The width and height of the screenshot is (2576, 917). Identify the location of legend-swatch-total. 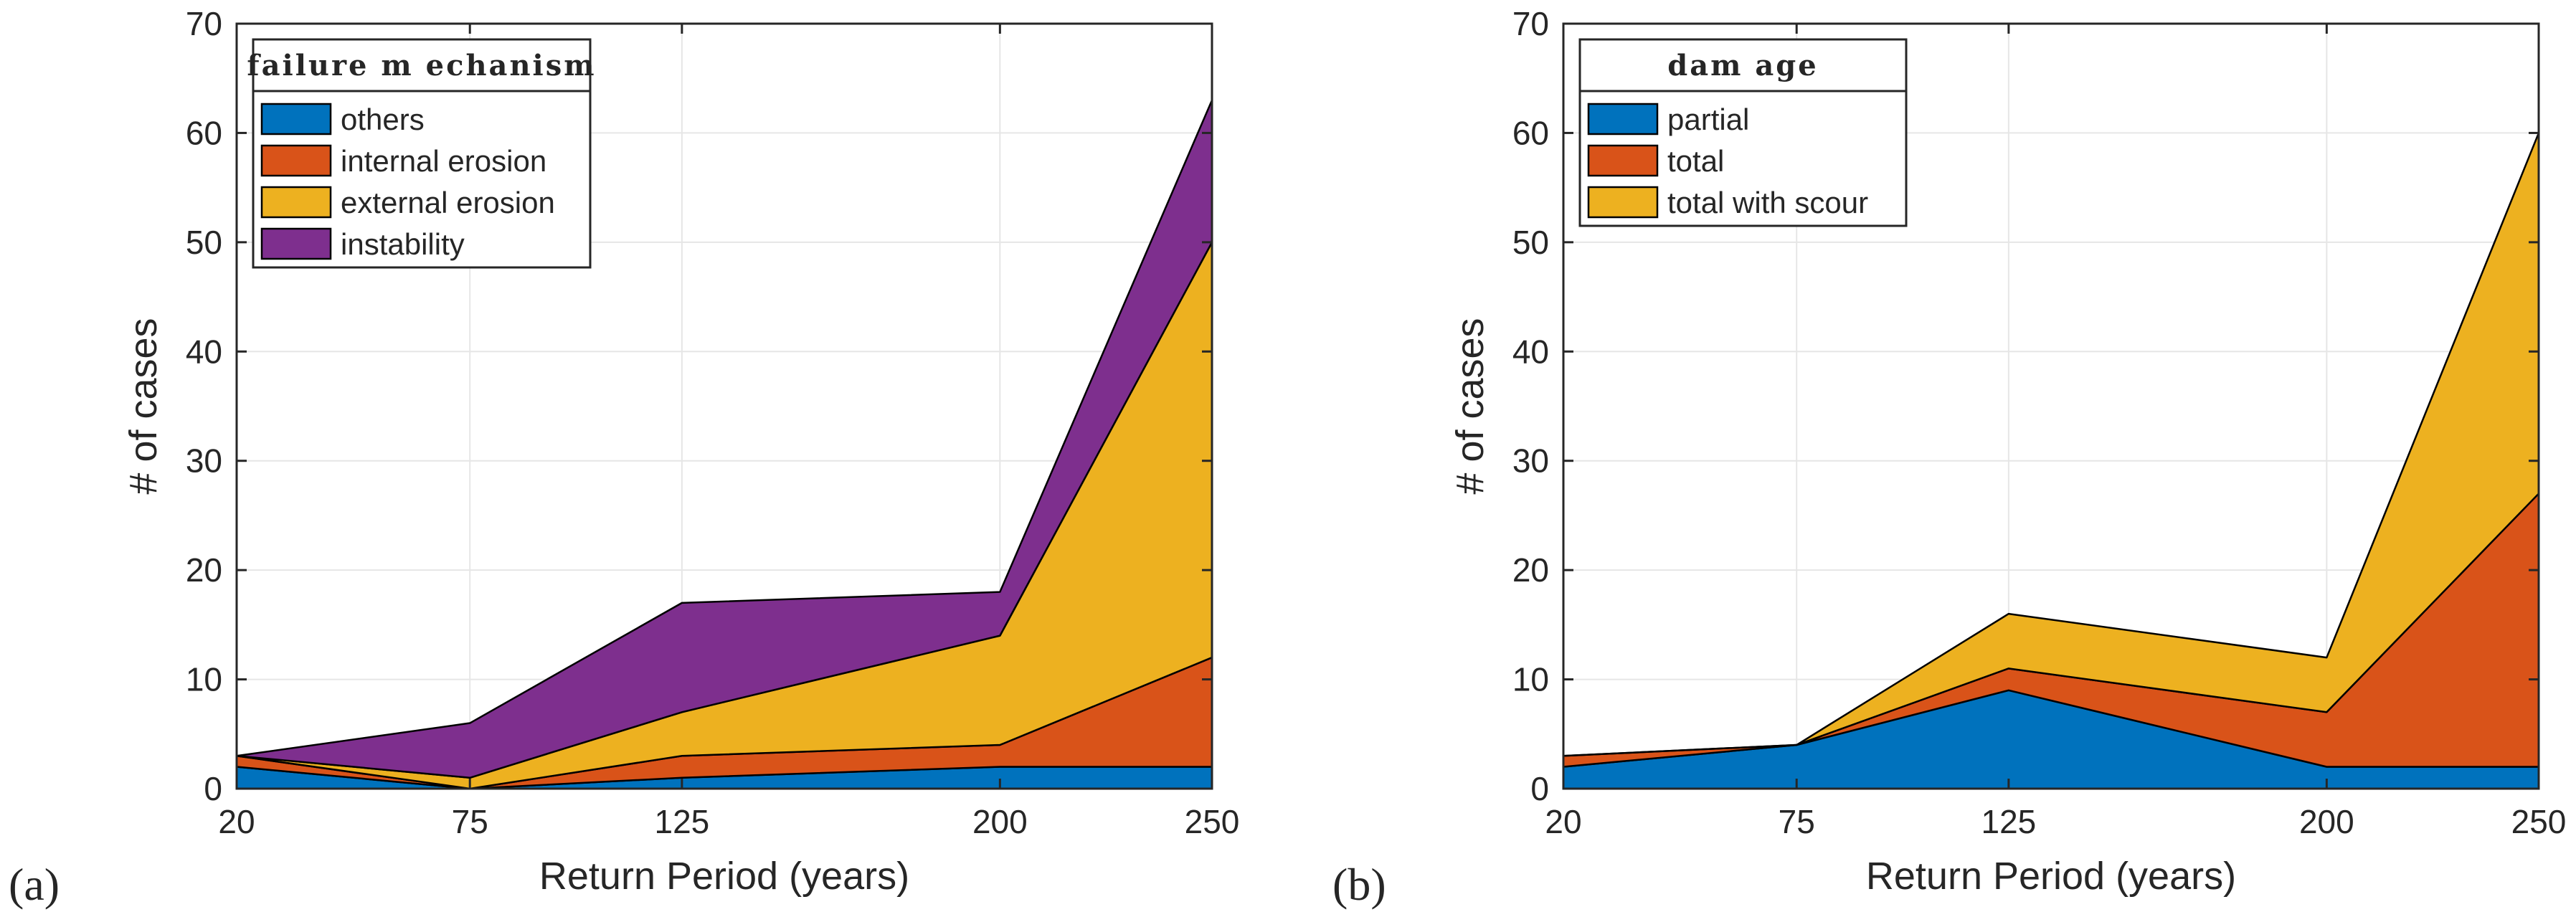
(1623, 160).